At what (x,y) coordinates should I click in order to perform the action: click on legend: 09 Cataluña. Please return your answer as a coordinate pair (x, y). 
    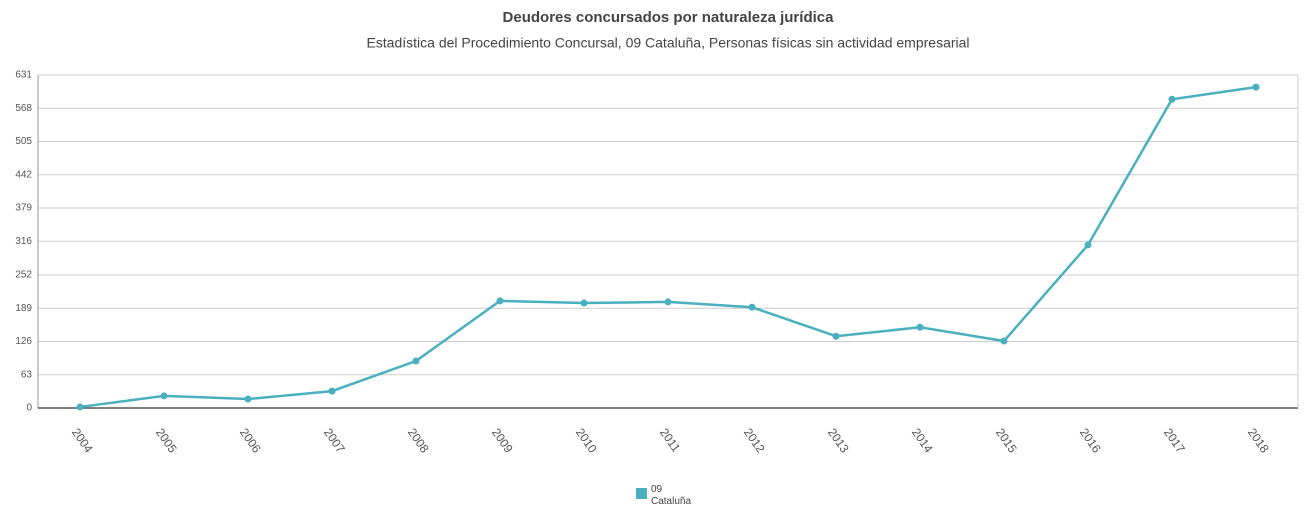
    Looking at the image, I should click on (668, 496).